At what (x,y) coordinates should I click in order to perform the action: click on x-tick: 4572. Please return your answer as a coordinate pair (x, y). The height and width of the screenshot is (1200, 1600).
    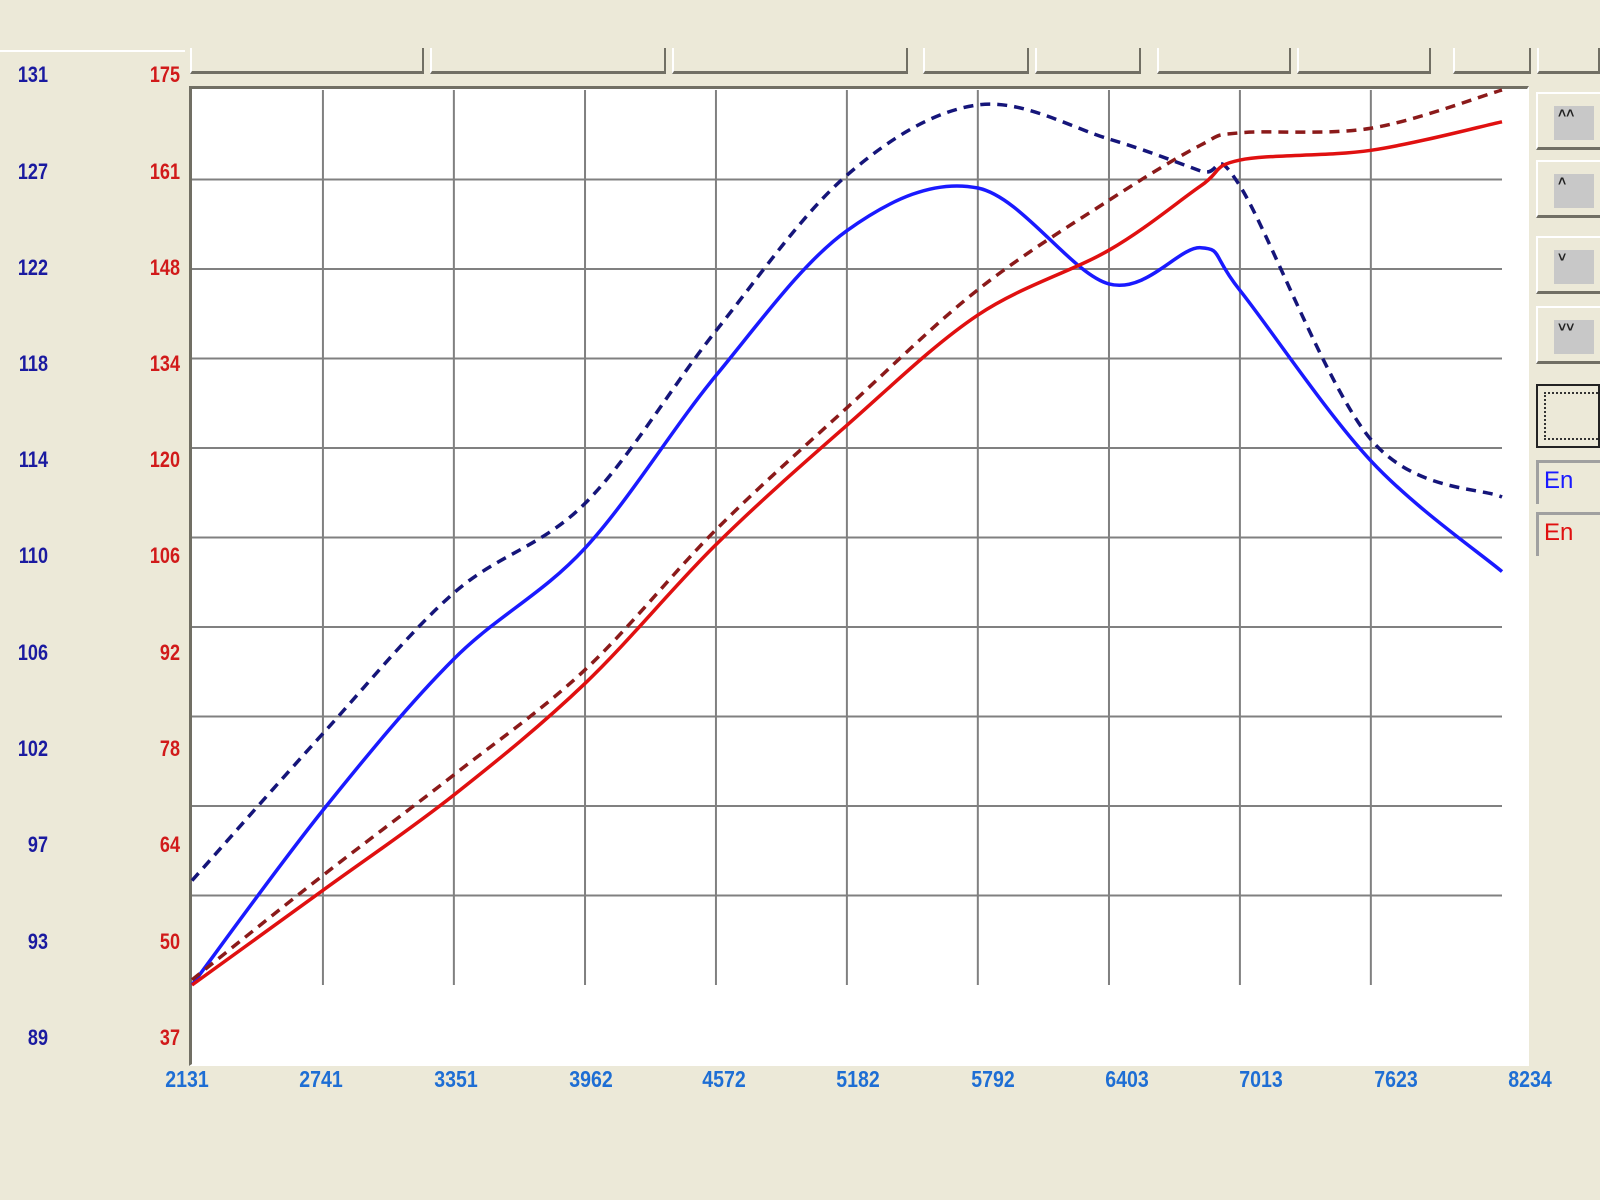
    Looking at the image, I should click on (724, 1079).